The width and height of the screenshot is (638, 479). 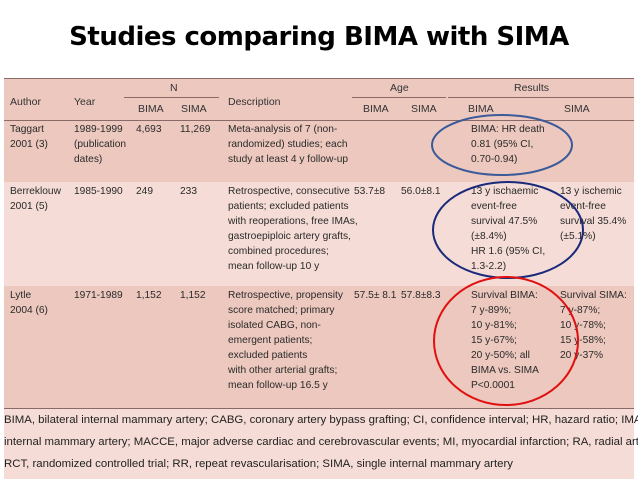 I want to click on table-bottom-rule, so click(x=319, y=408).